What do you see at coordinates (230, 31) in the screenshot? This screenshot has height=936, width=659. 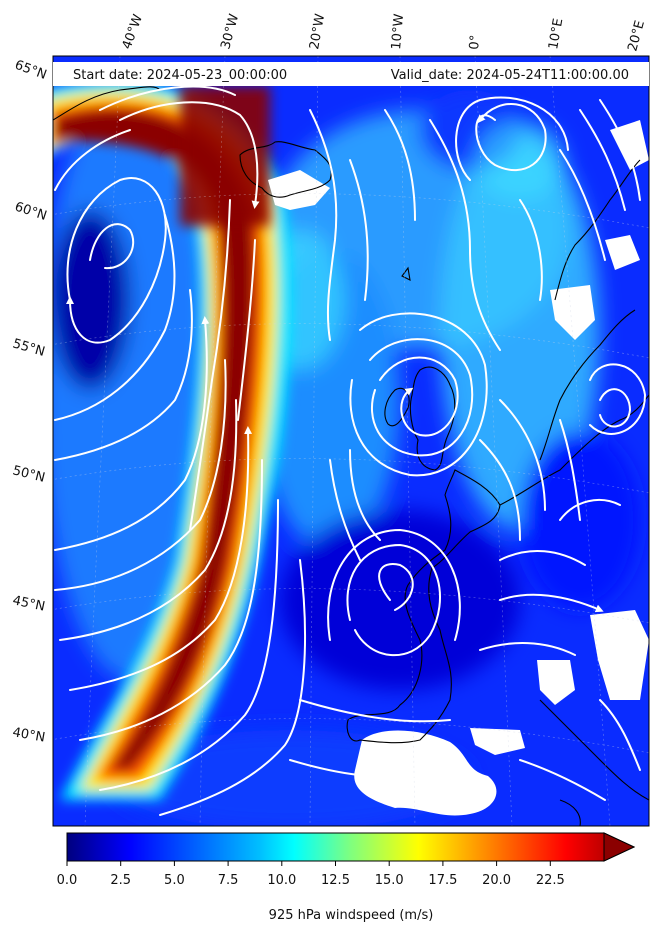 I see `lon-label-30w: 30°W` at bounding box center [230, 31].